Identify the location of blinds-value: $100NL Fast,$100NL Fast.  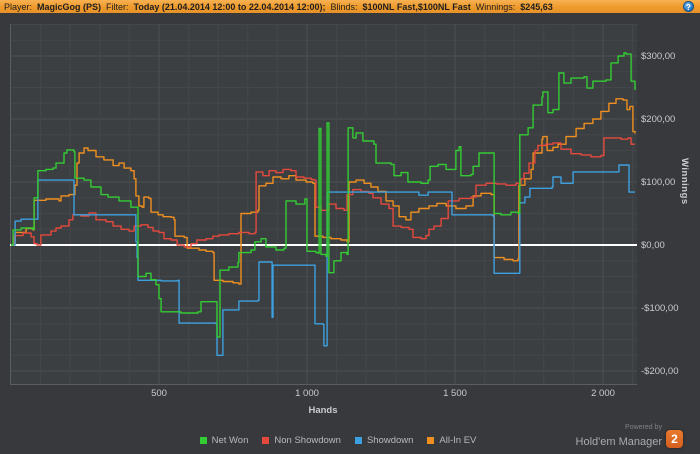
(416, 6).